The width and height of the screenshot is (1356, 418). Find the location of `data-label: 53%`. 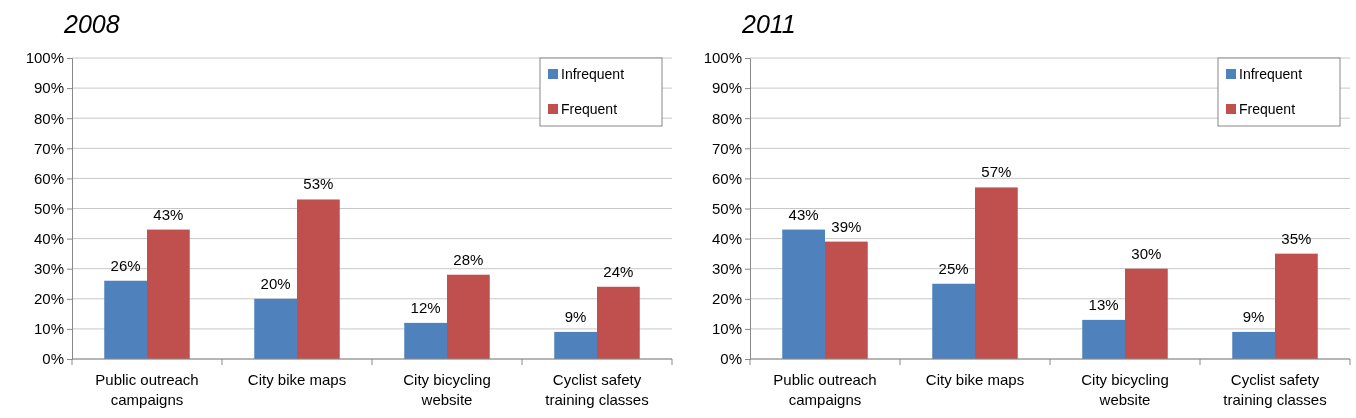

data-label: 53% is located at coordinates (318, 184).